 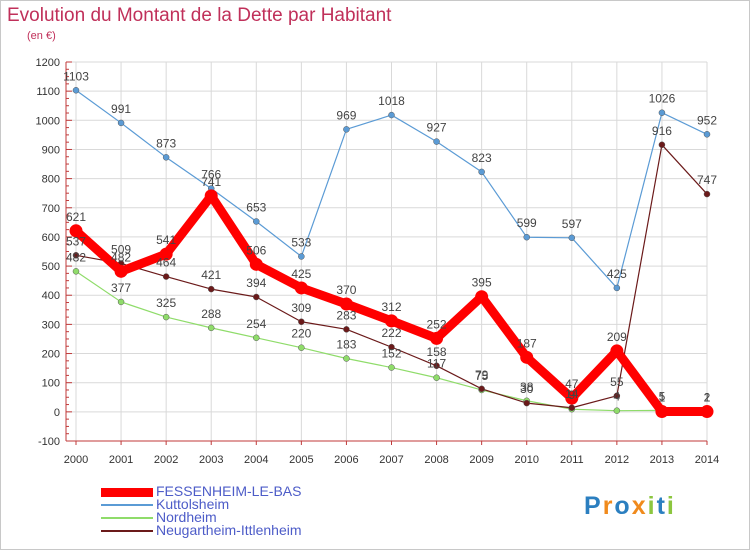 What do you see at coordinates (57, 413) in the screenshot?
I see `y-tick-label: 0` at bounding box center [57, 413].